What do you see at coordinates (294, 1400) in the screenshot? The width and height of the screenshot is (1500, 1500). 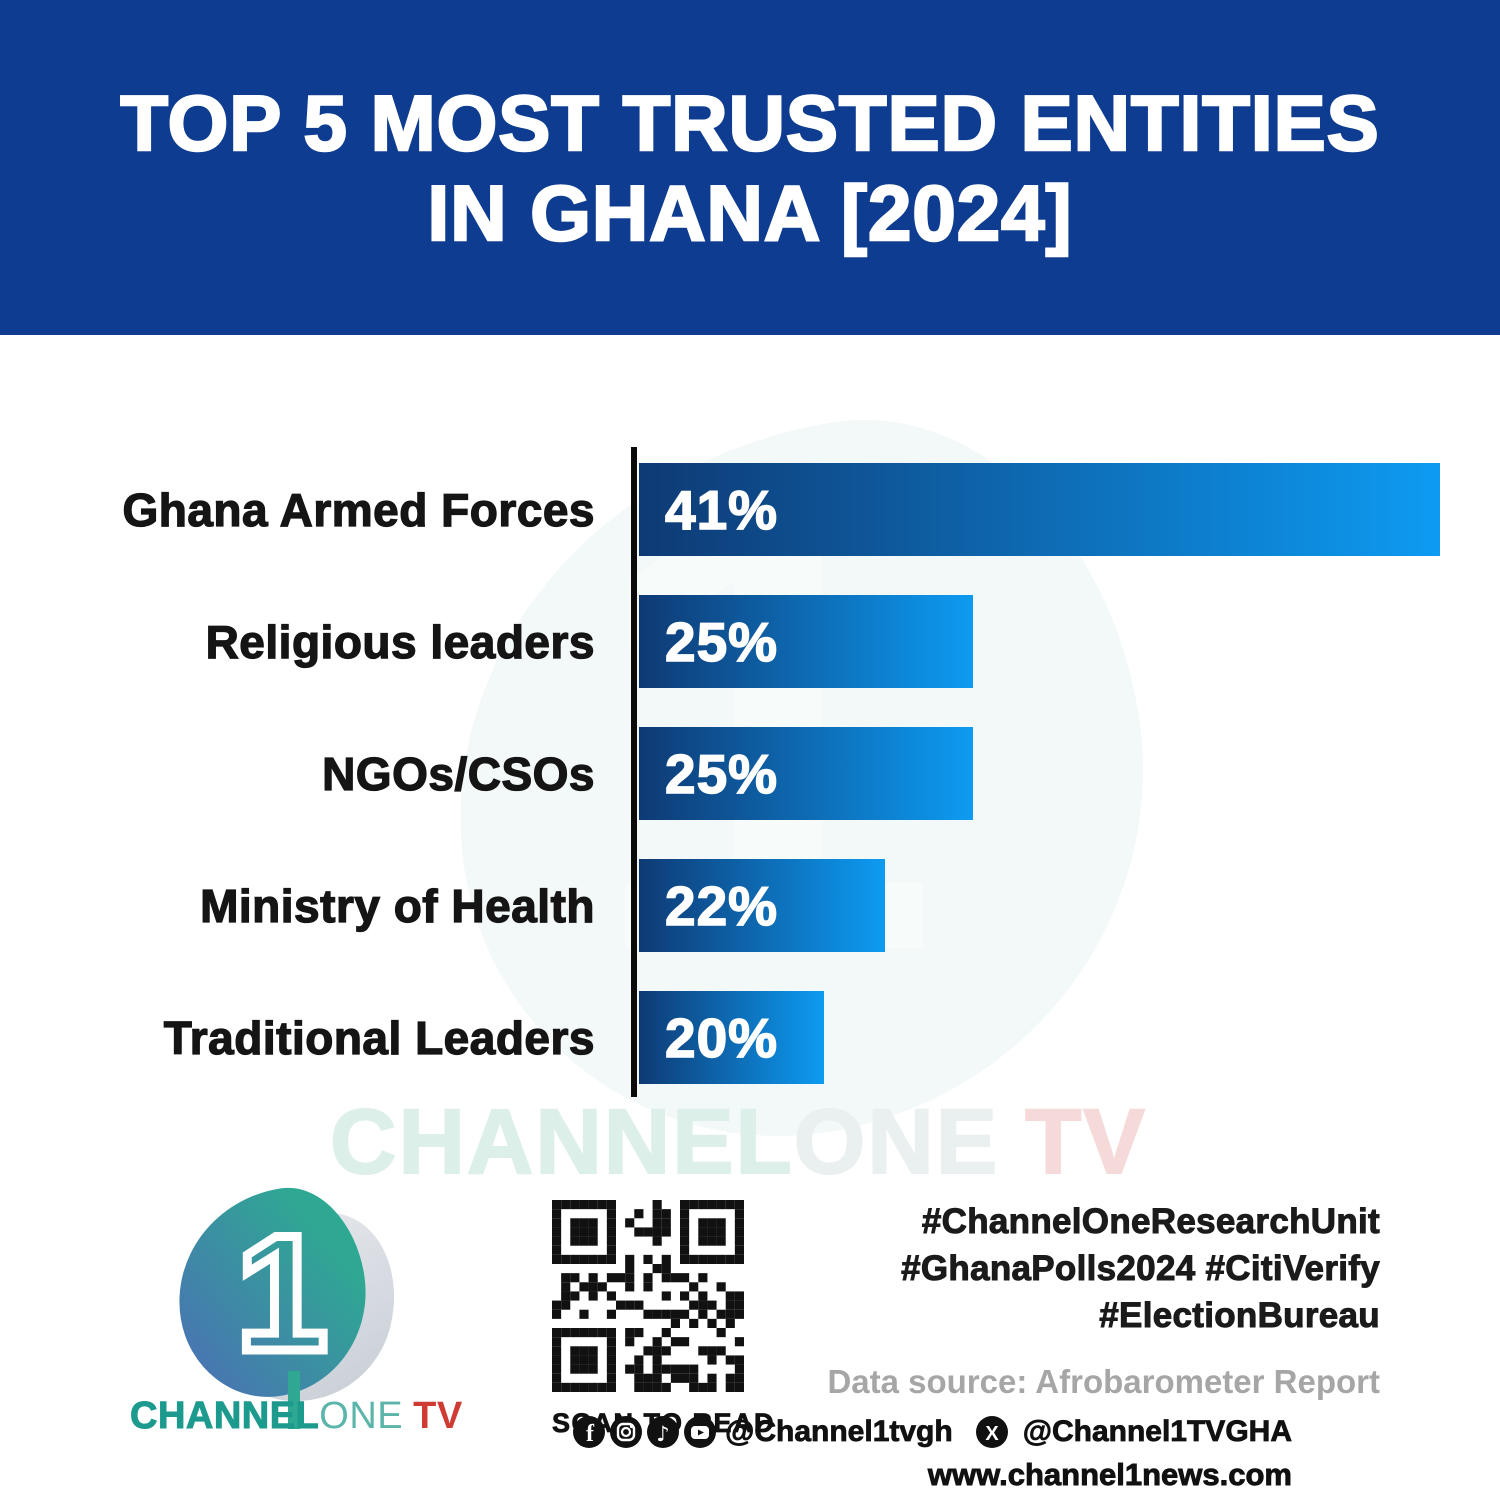 I see `logo-one-stem` at bounding box center [294, 1400].